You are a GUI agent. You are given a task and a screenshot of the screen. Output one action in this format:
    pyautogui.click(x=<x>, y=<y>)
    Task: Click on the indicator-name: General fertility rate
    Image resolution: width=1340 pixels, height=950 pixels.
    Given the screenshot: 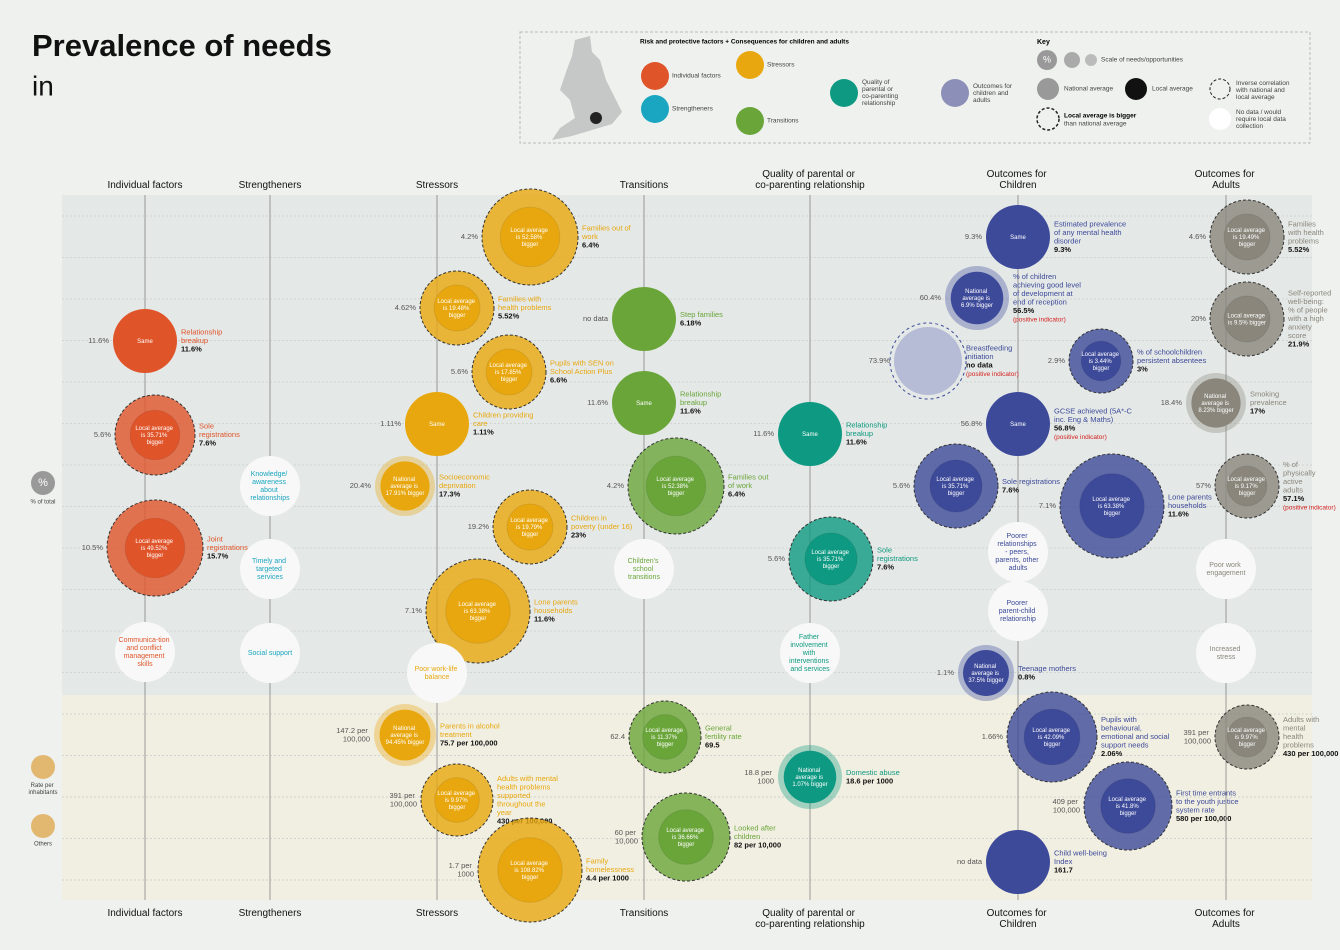 What is the action you would take?
    pyautogui.click(x=723, y=732)
    